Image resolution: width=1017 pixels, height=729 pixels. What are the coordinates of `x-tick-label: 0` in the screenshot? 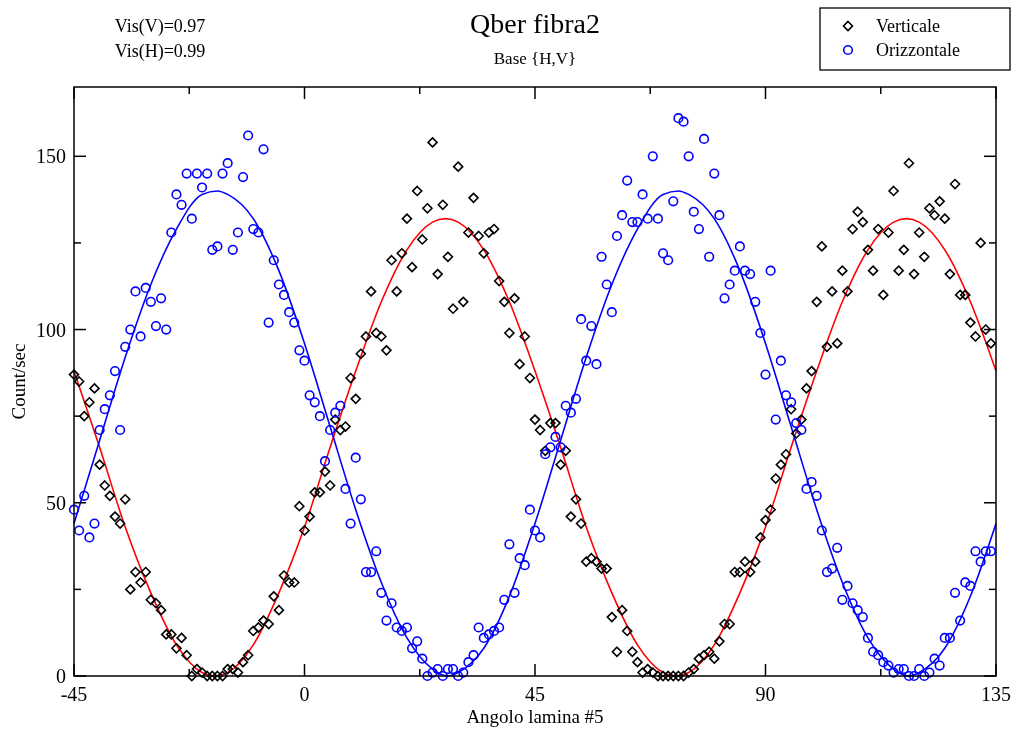 It's located at (304, 694).